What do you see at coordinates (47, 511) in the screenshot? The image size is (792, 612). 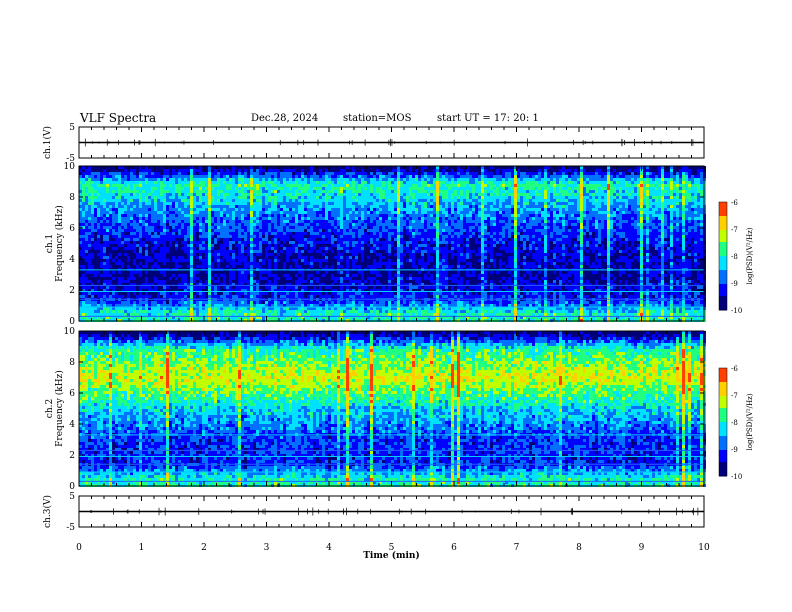 I see `y-axis-label: ch.3(V)` at bounding box center [47, 511].